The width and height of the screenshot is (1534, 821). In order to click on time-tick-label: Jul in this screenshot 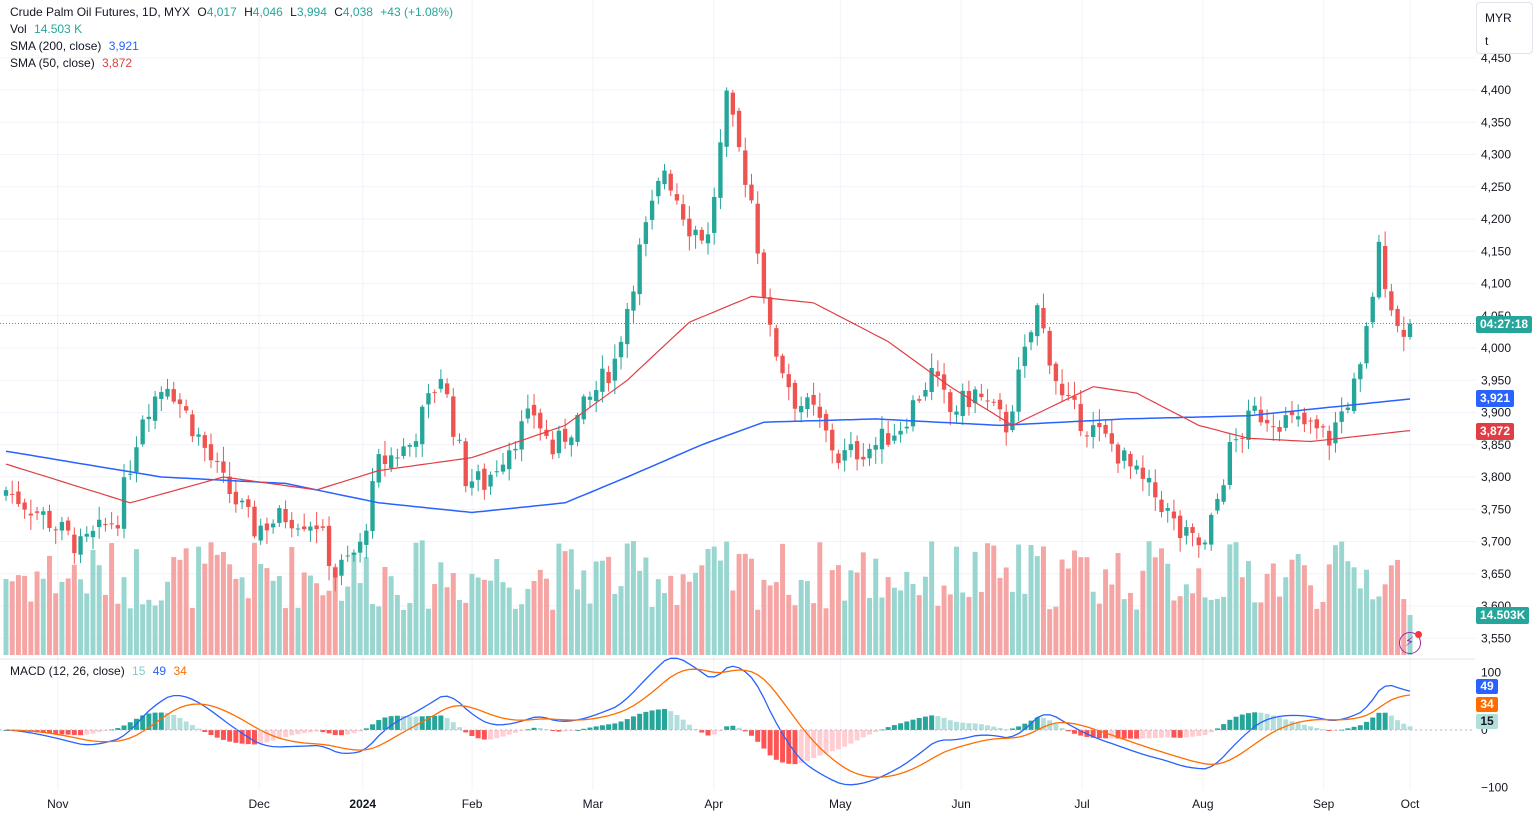, I will do `click(1081, 804)`.